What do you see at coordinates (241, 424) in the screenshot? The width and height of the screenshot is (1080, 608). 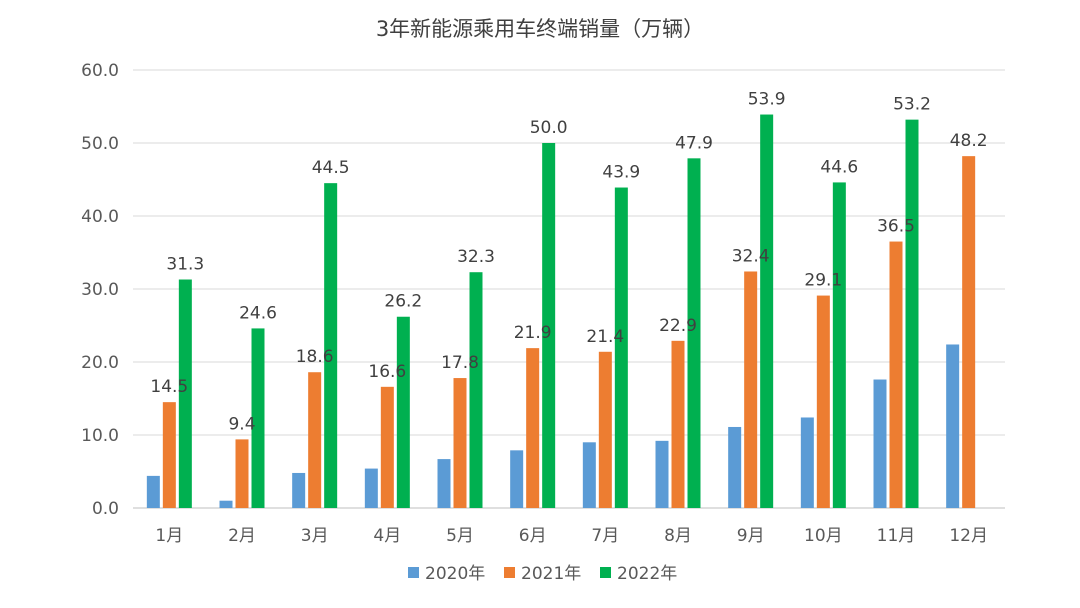 I see `data-label: 9.4` at bounding box center [241, 424].